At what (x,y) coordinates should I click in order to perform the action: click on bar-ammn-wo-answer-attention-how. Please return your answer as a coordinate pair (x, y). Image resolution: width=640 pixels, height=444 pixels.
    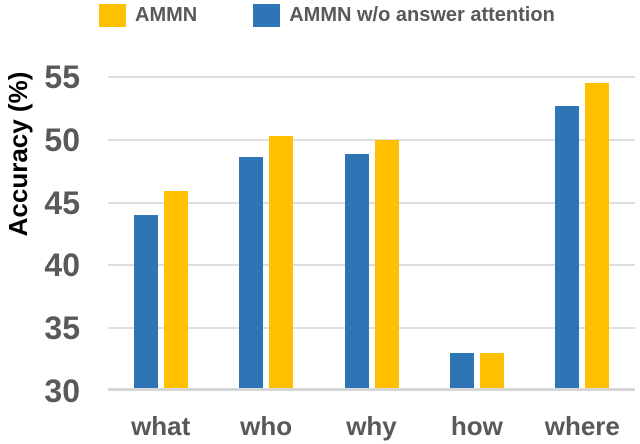
    Looking at the image, I should click on (461, 372).